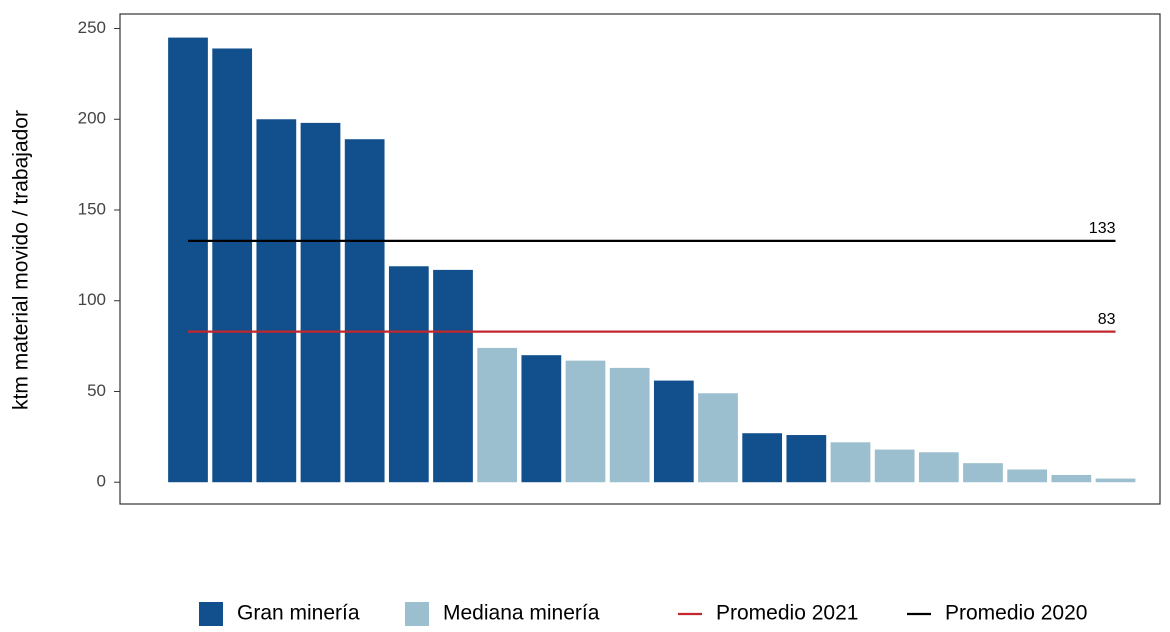 Image resolution: width=1170 pixels, height=632 pixels. What do you see at coordinates (298, 613) in the screenshot?
I see `legend-label: Gran minería` at bounding box center [298, 613].